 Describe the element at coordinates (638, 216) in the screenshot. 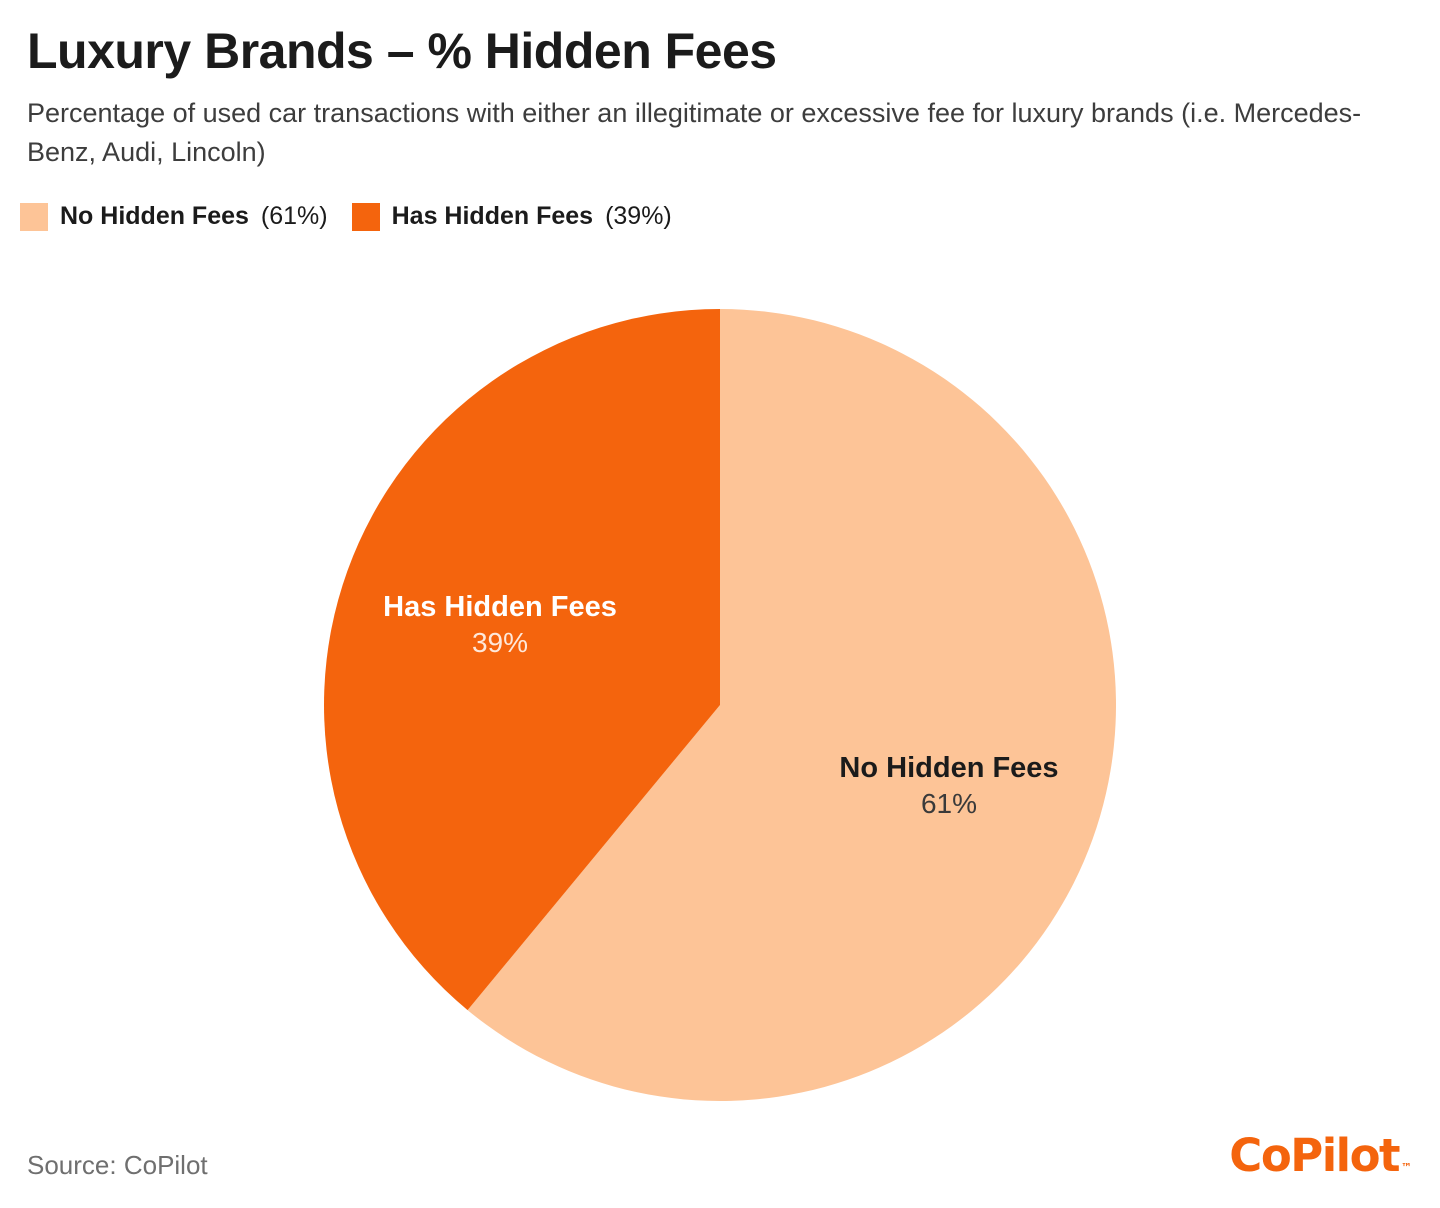

I see `legend-pct-has-hidden-fees: (39%)` at that location.